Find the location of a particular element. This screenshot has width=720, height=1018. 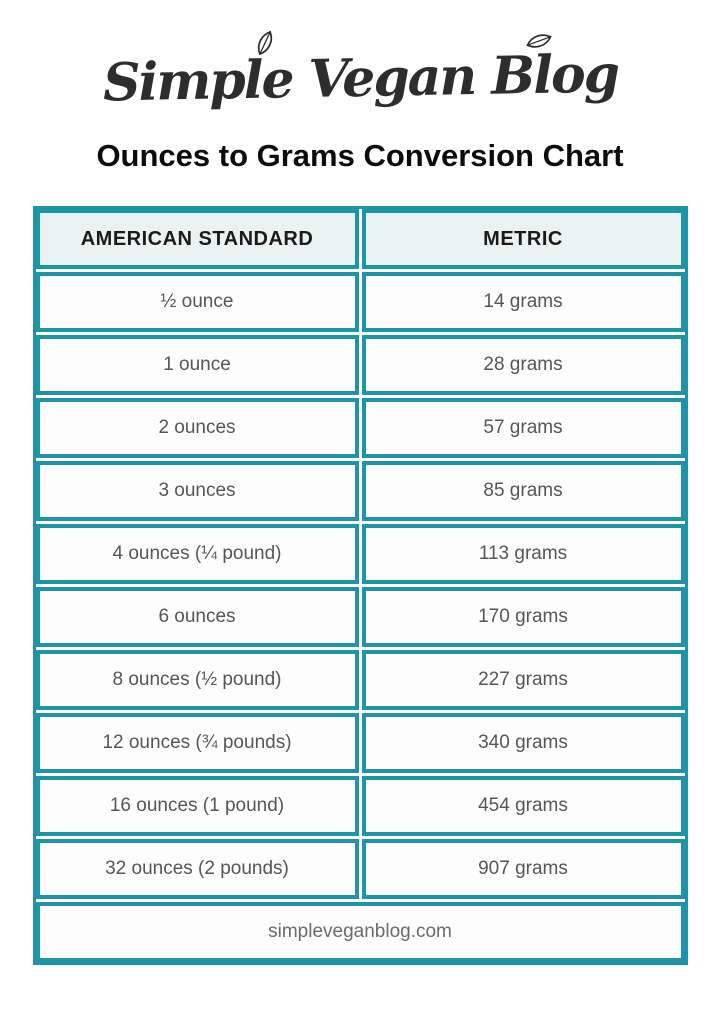

metric-cell: 907 grams is located at coordinates (523, 869).